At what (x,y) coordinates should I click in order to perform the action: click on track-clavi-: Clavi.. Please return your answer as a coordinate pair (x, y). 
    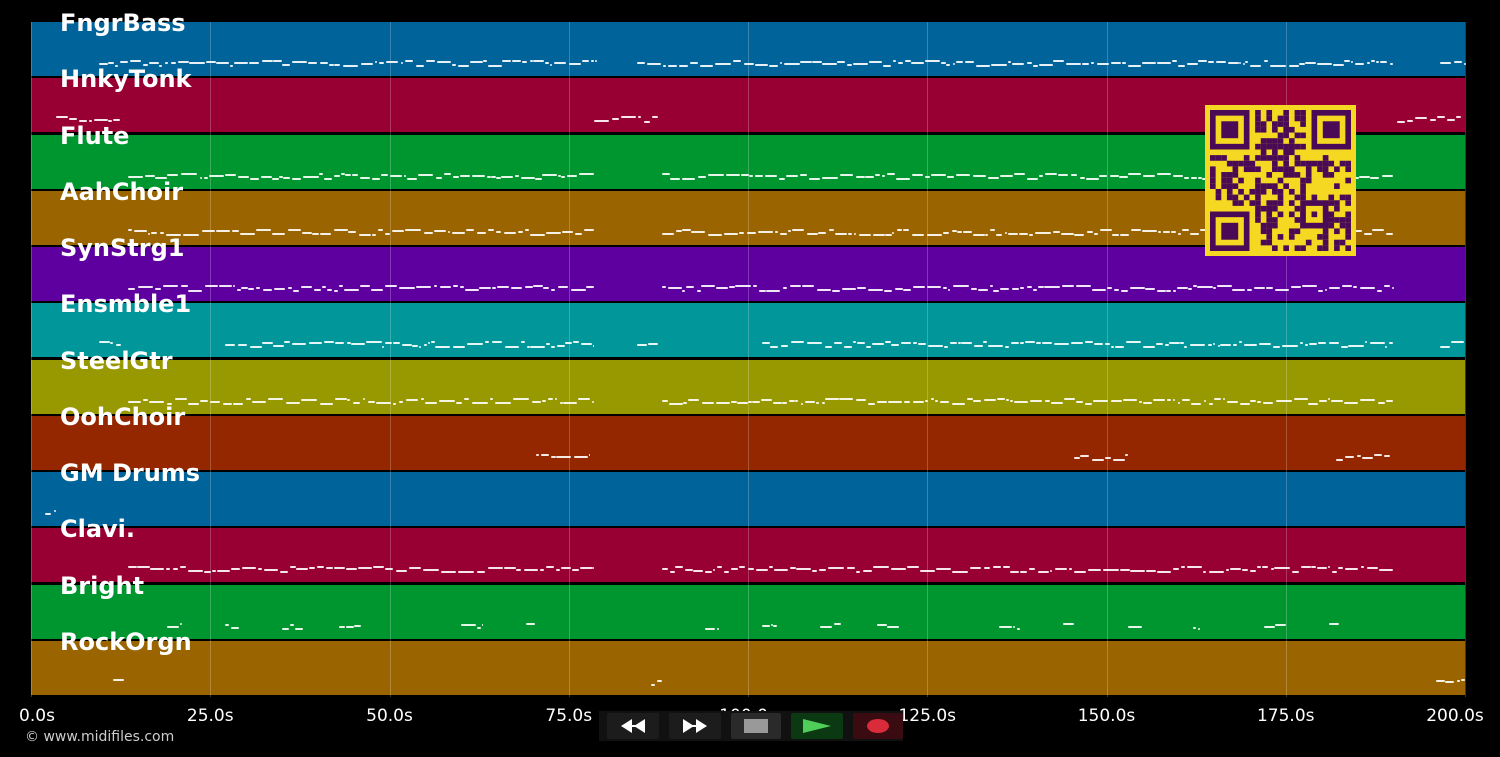
    Looking at the image, I should click on (748, 549).